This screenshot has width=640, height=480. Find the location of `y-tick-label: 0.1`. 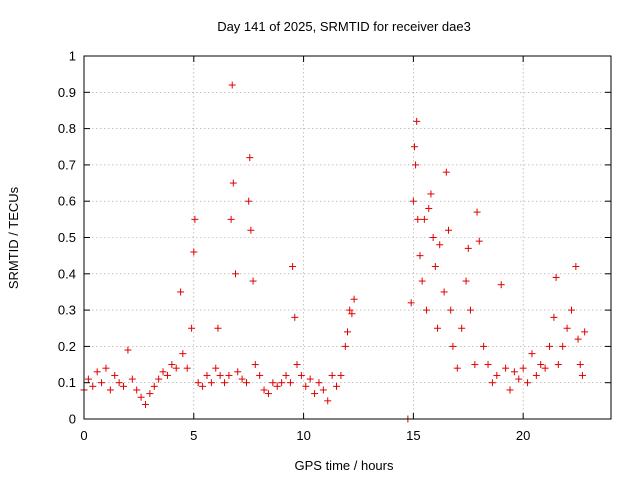

y-tick-label: 0.1 is located at coordinates (67, 382).